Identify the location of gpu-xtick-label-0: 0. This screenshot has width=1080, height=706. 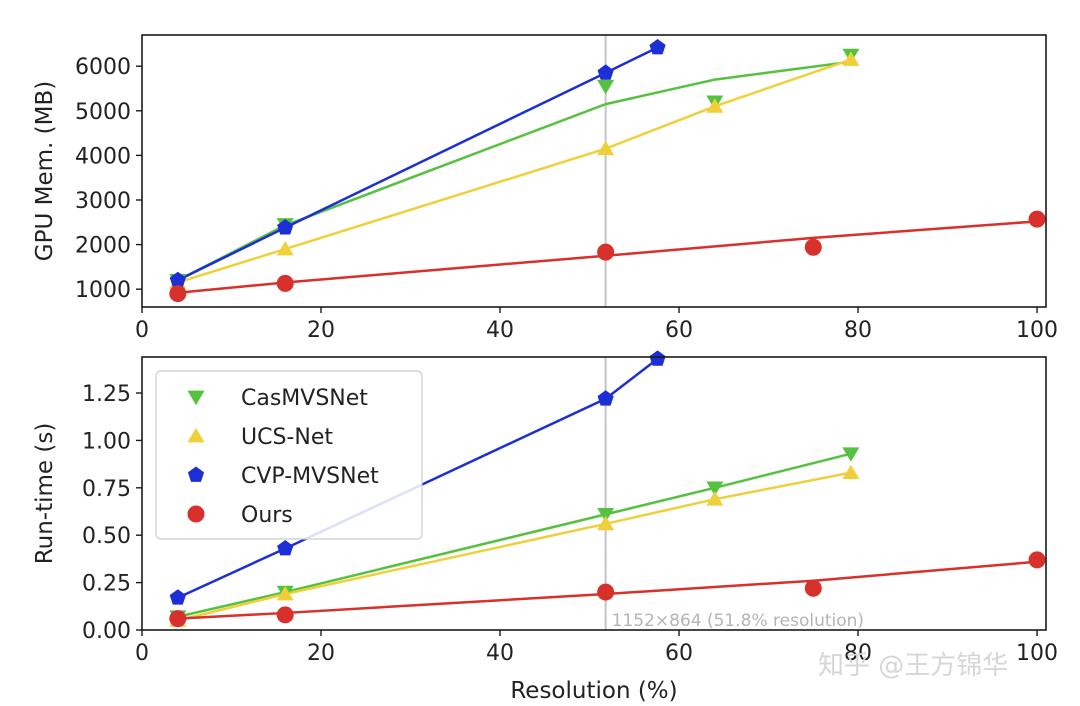
(142, 330).